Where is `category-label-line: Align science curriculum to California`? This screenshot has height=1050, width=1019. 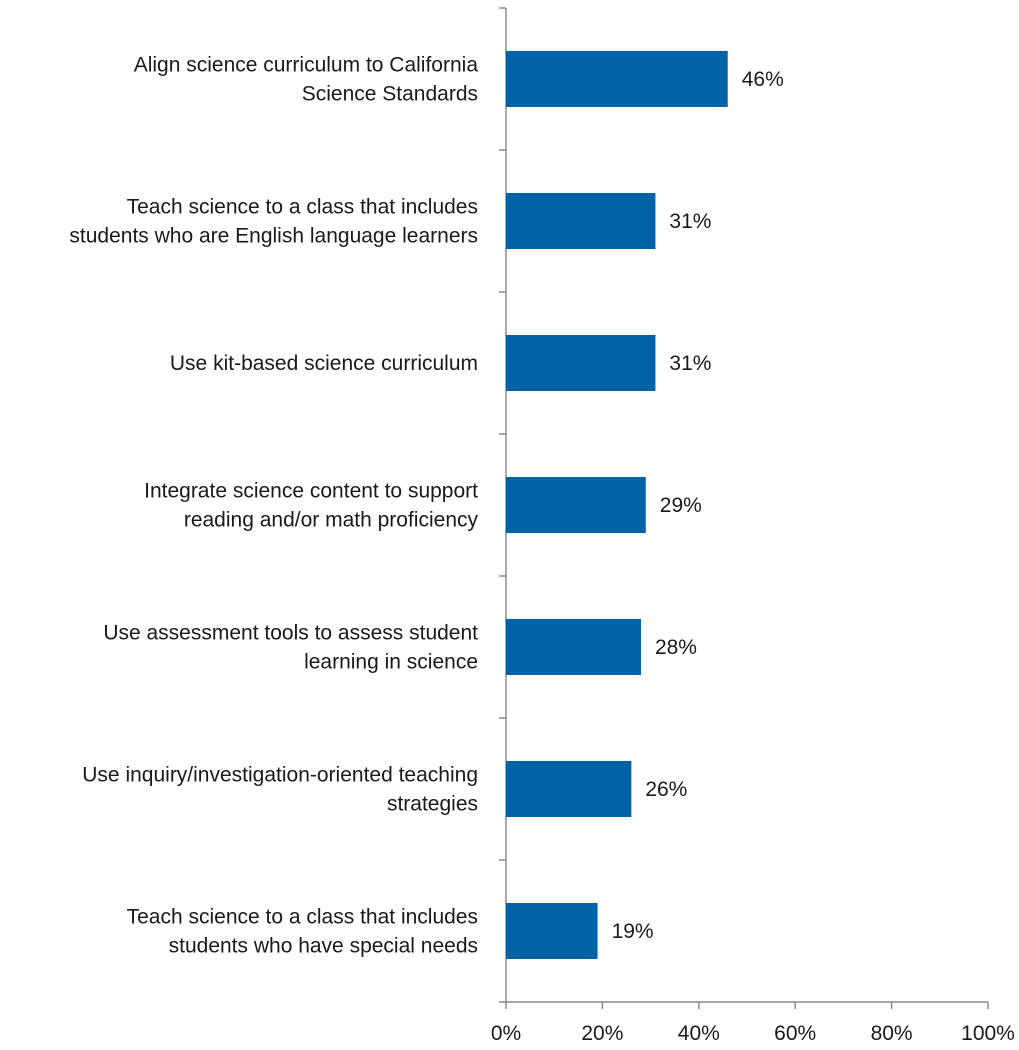 category-label-line: Align science curriculum to California is located at coordinates (306, 65).